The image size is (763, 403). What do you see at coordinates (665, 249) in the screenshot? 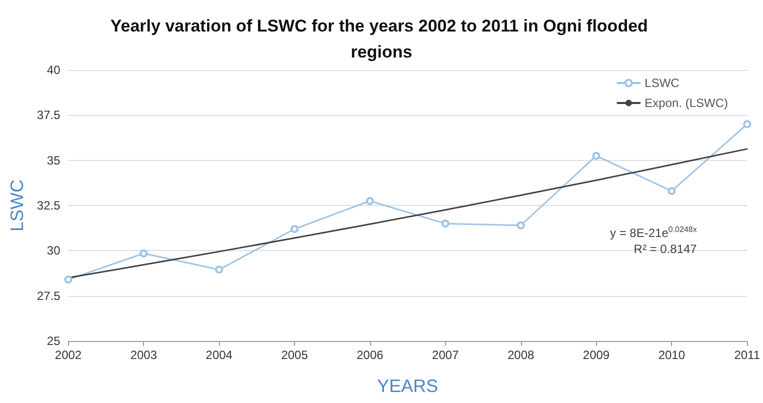
I see `annotation: R² = 0.8147` at bounding box center [665, 249].